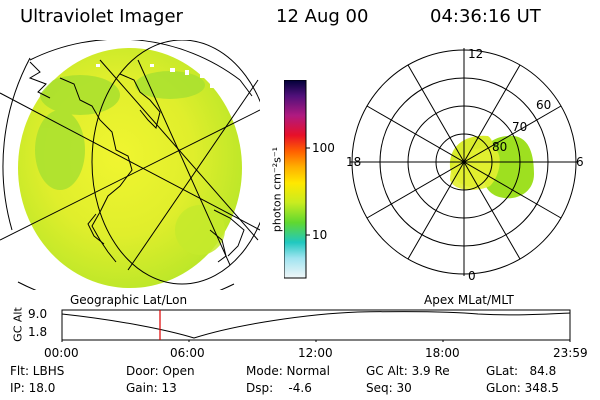 This screenshot has width=600, height=400. Describe the element at coordinates (469, 300) in the screenshot. I see `apex-label: Apex MLat/MLT` at that location.